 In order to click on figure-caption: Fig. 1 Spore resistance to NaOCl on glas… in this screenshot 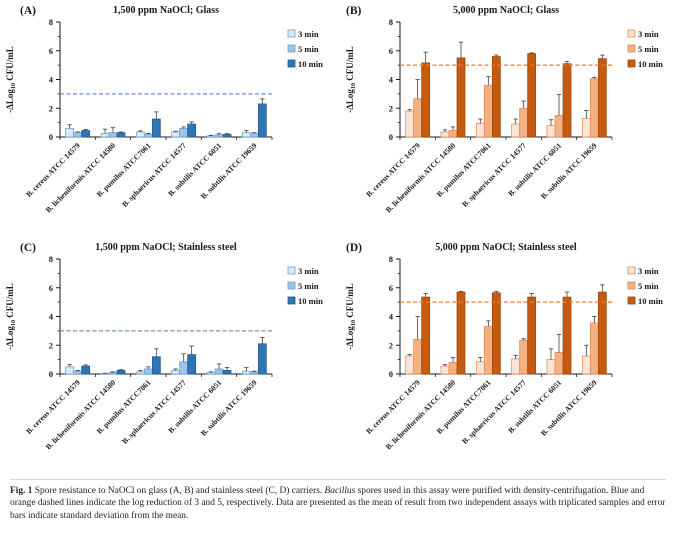, I will do `click(338, 503)`.